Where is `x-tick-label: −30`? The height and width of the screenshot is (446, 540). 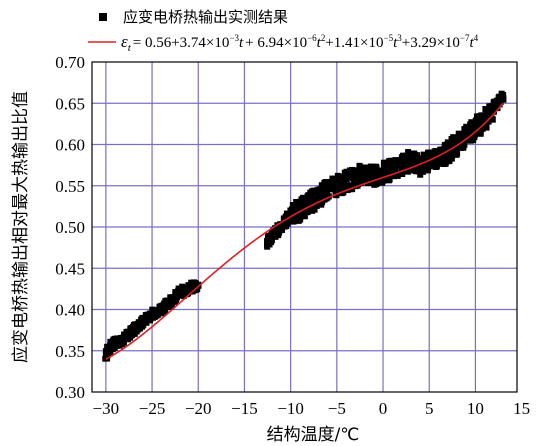 x-tick-label: −30 is located at coordinates (106, 408).